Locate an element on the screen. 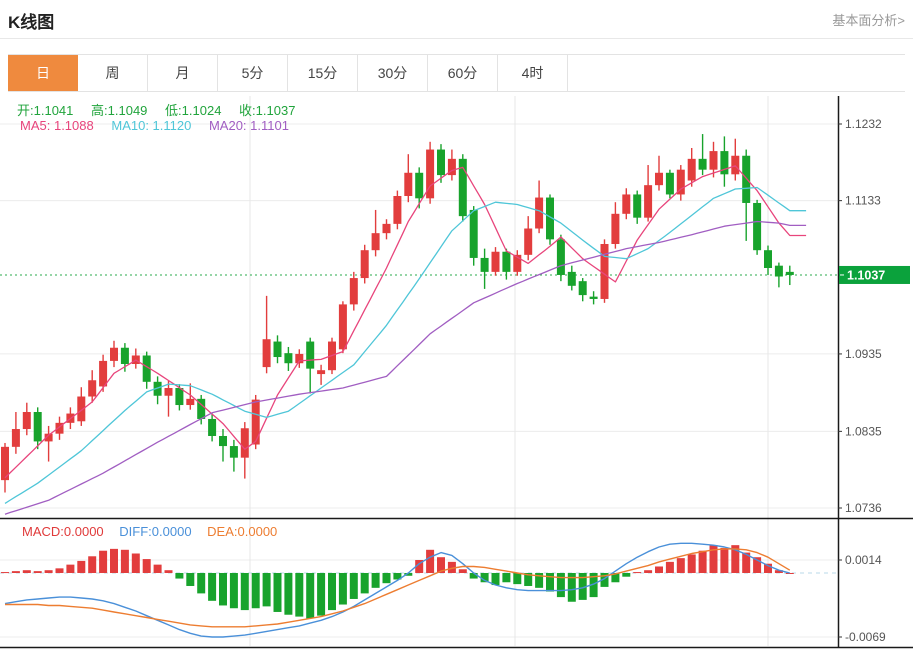 This screenshot has height=649, width=913. tab-day: 日 is located at coordinates (43, 73).